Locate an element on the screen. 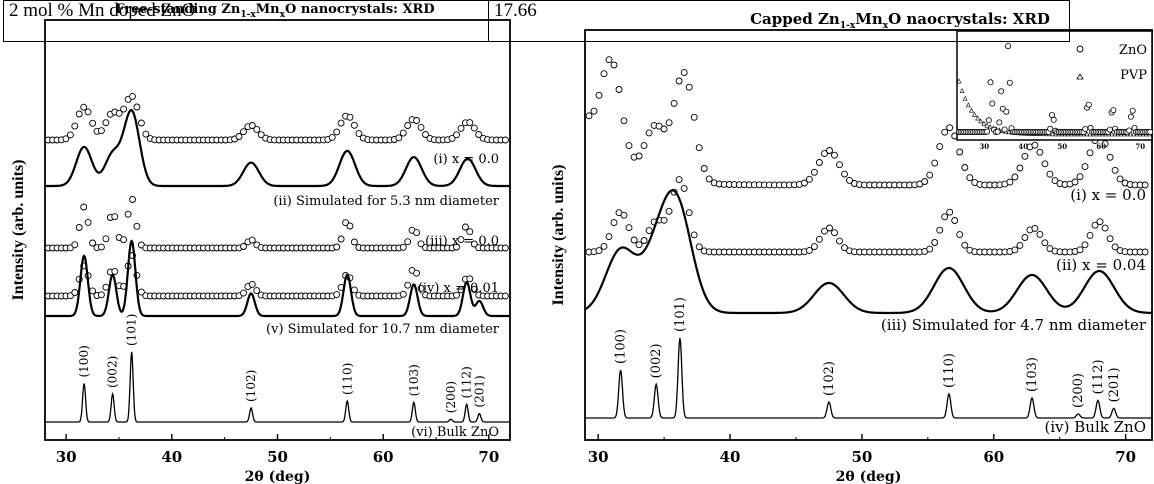 This screenshot has height=484, width=1154. series-label: (iv) x = 0.01 is located at coordinates (458, 288).